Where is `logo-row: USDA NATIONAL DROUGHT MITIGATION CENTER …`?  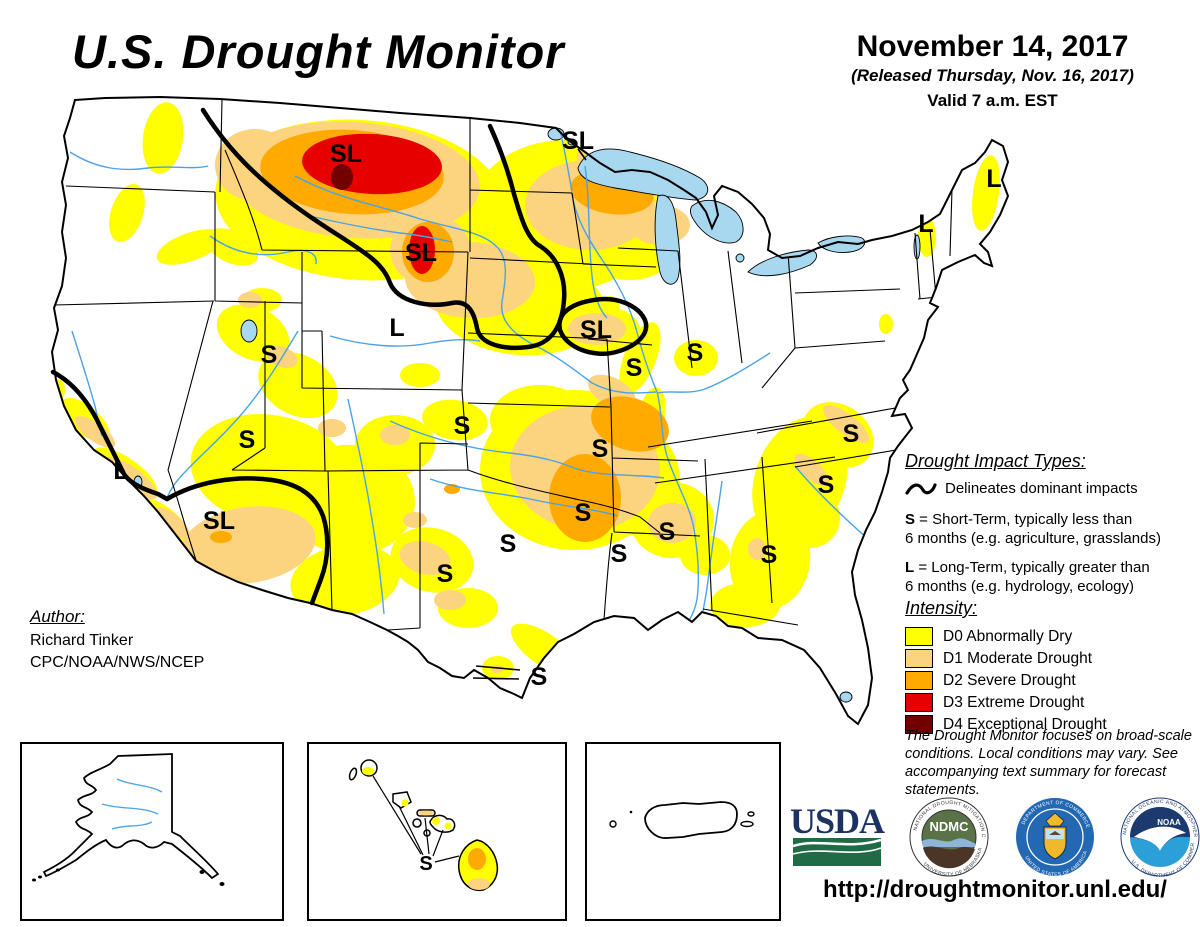
logo-row: USDA NATIONAL DROUGHT MITIGATION CENTER … is located at coordinates (995, 837).